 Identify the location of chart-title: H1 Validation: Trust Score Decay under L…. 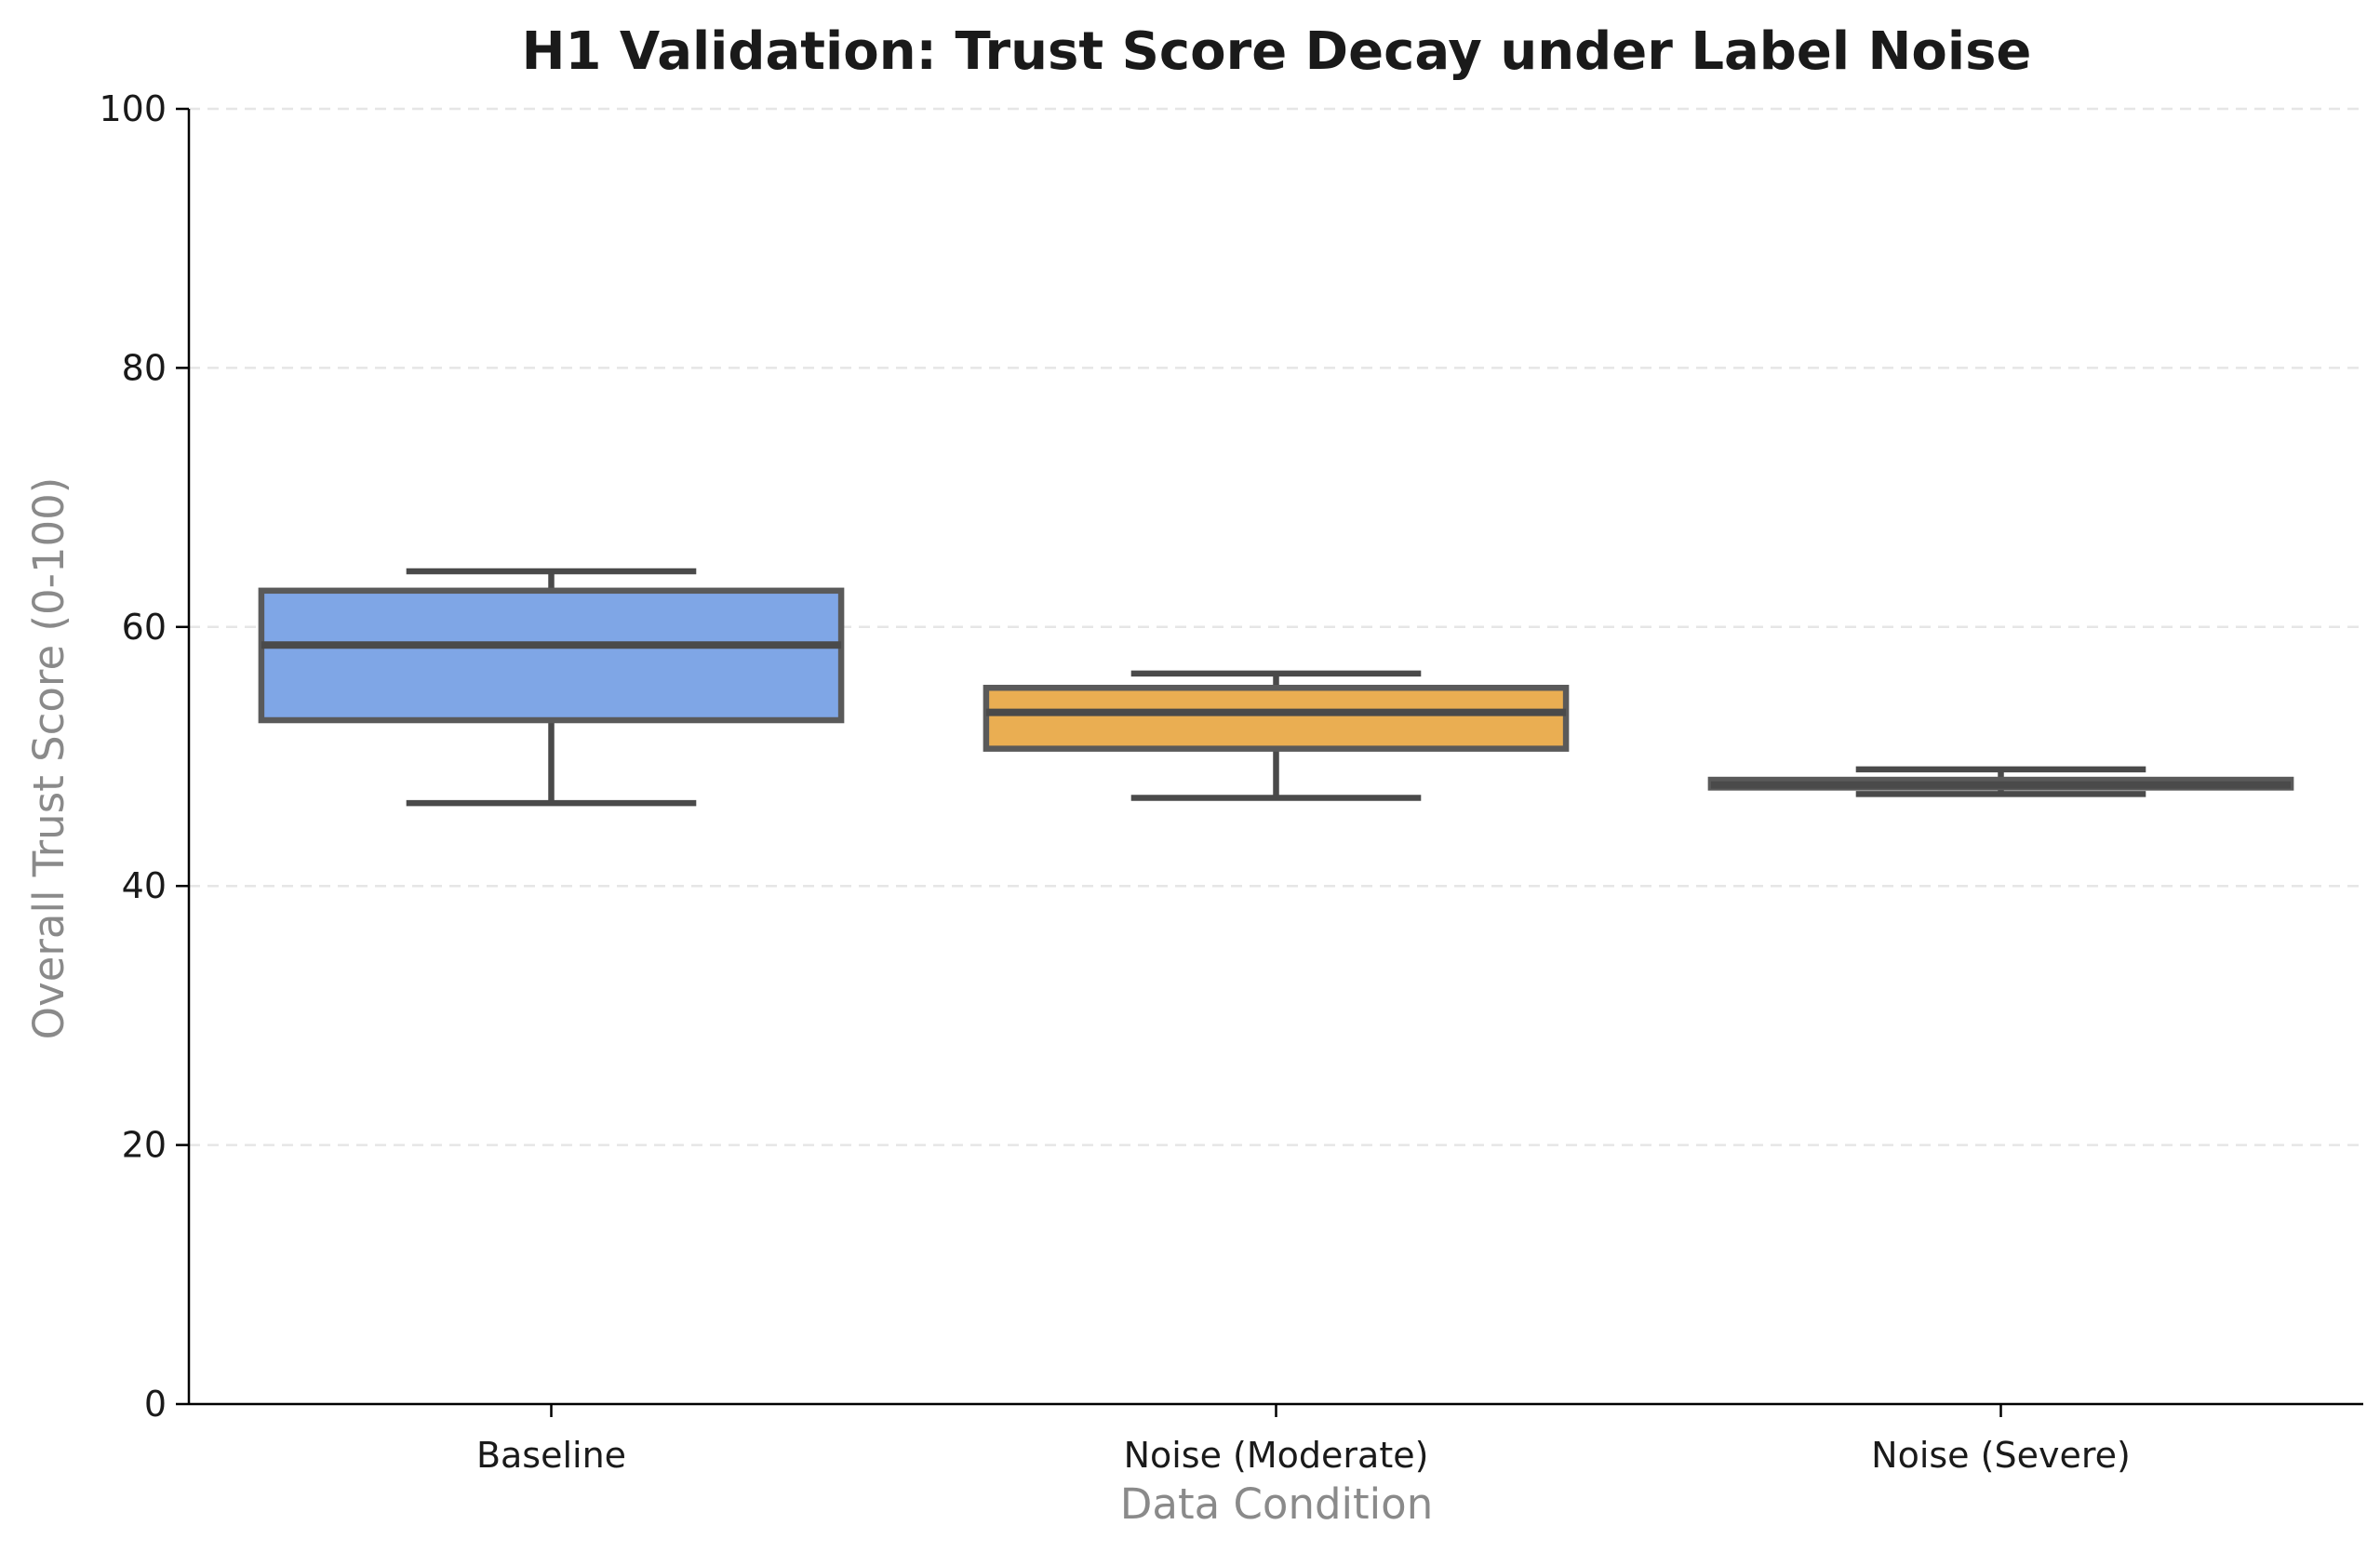
(1277, 51).